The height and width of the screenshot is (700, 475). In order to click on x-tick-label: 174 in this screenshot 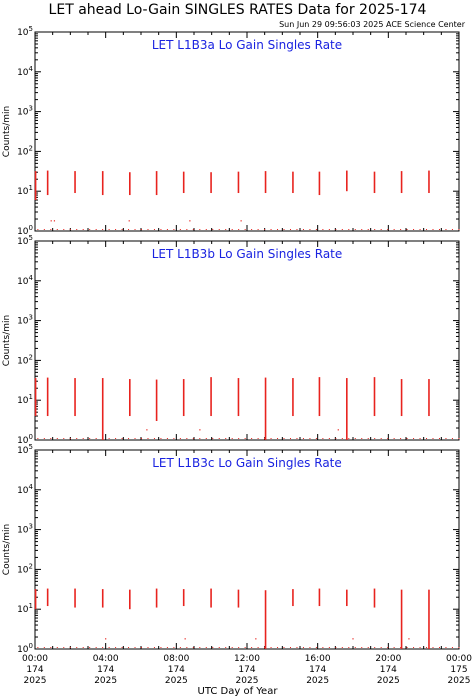, I will do `click(105, 670)`.